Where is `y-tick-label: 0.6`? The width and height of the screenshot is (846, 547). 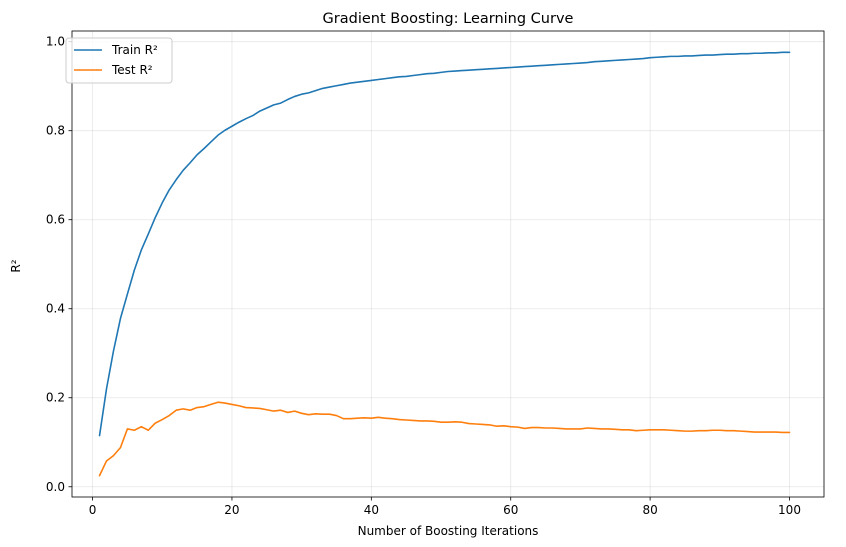 y-tick-label: 0.6 is located at coordinates (55, 220).